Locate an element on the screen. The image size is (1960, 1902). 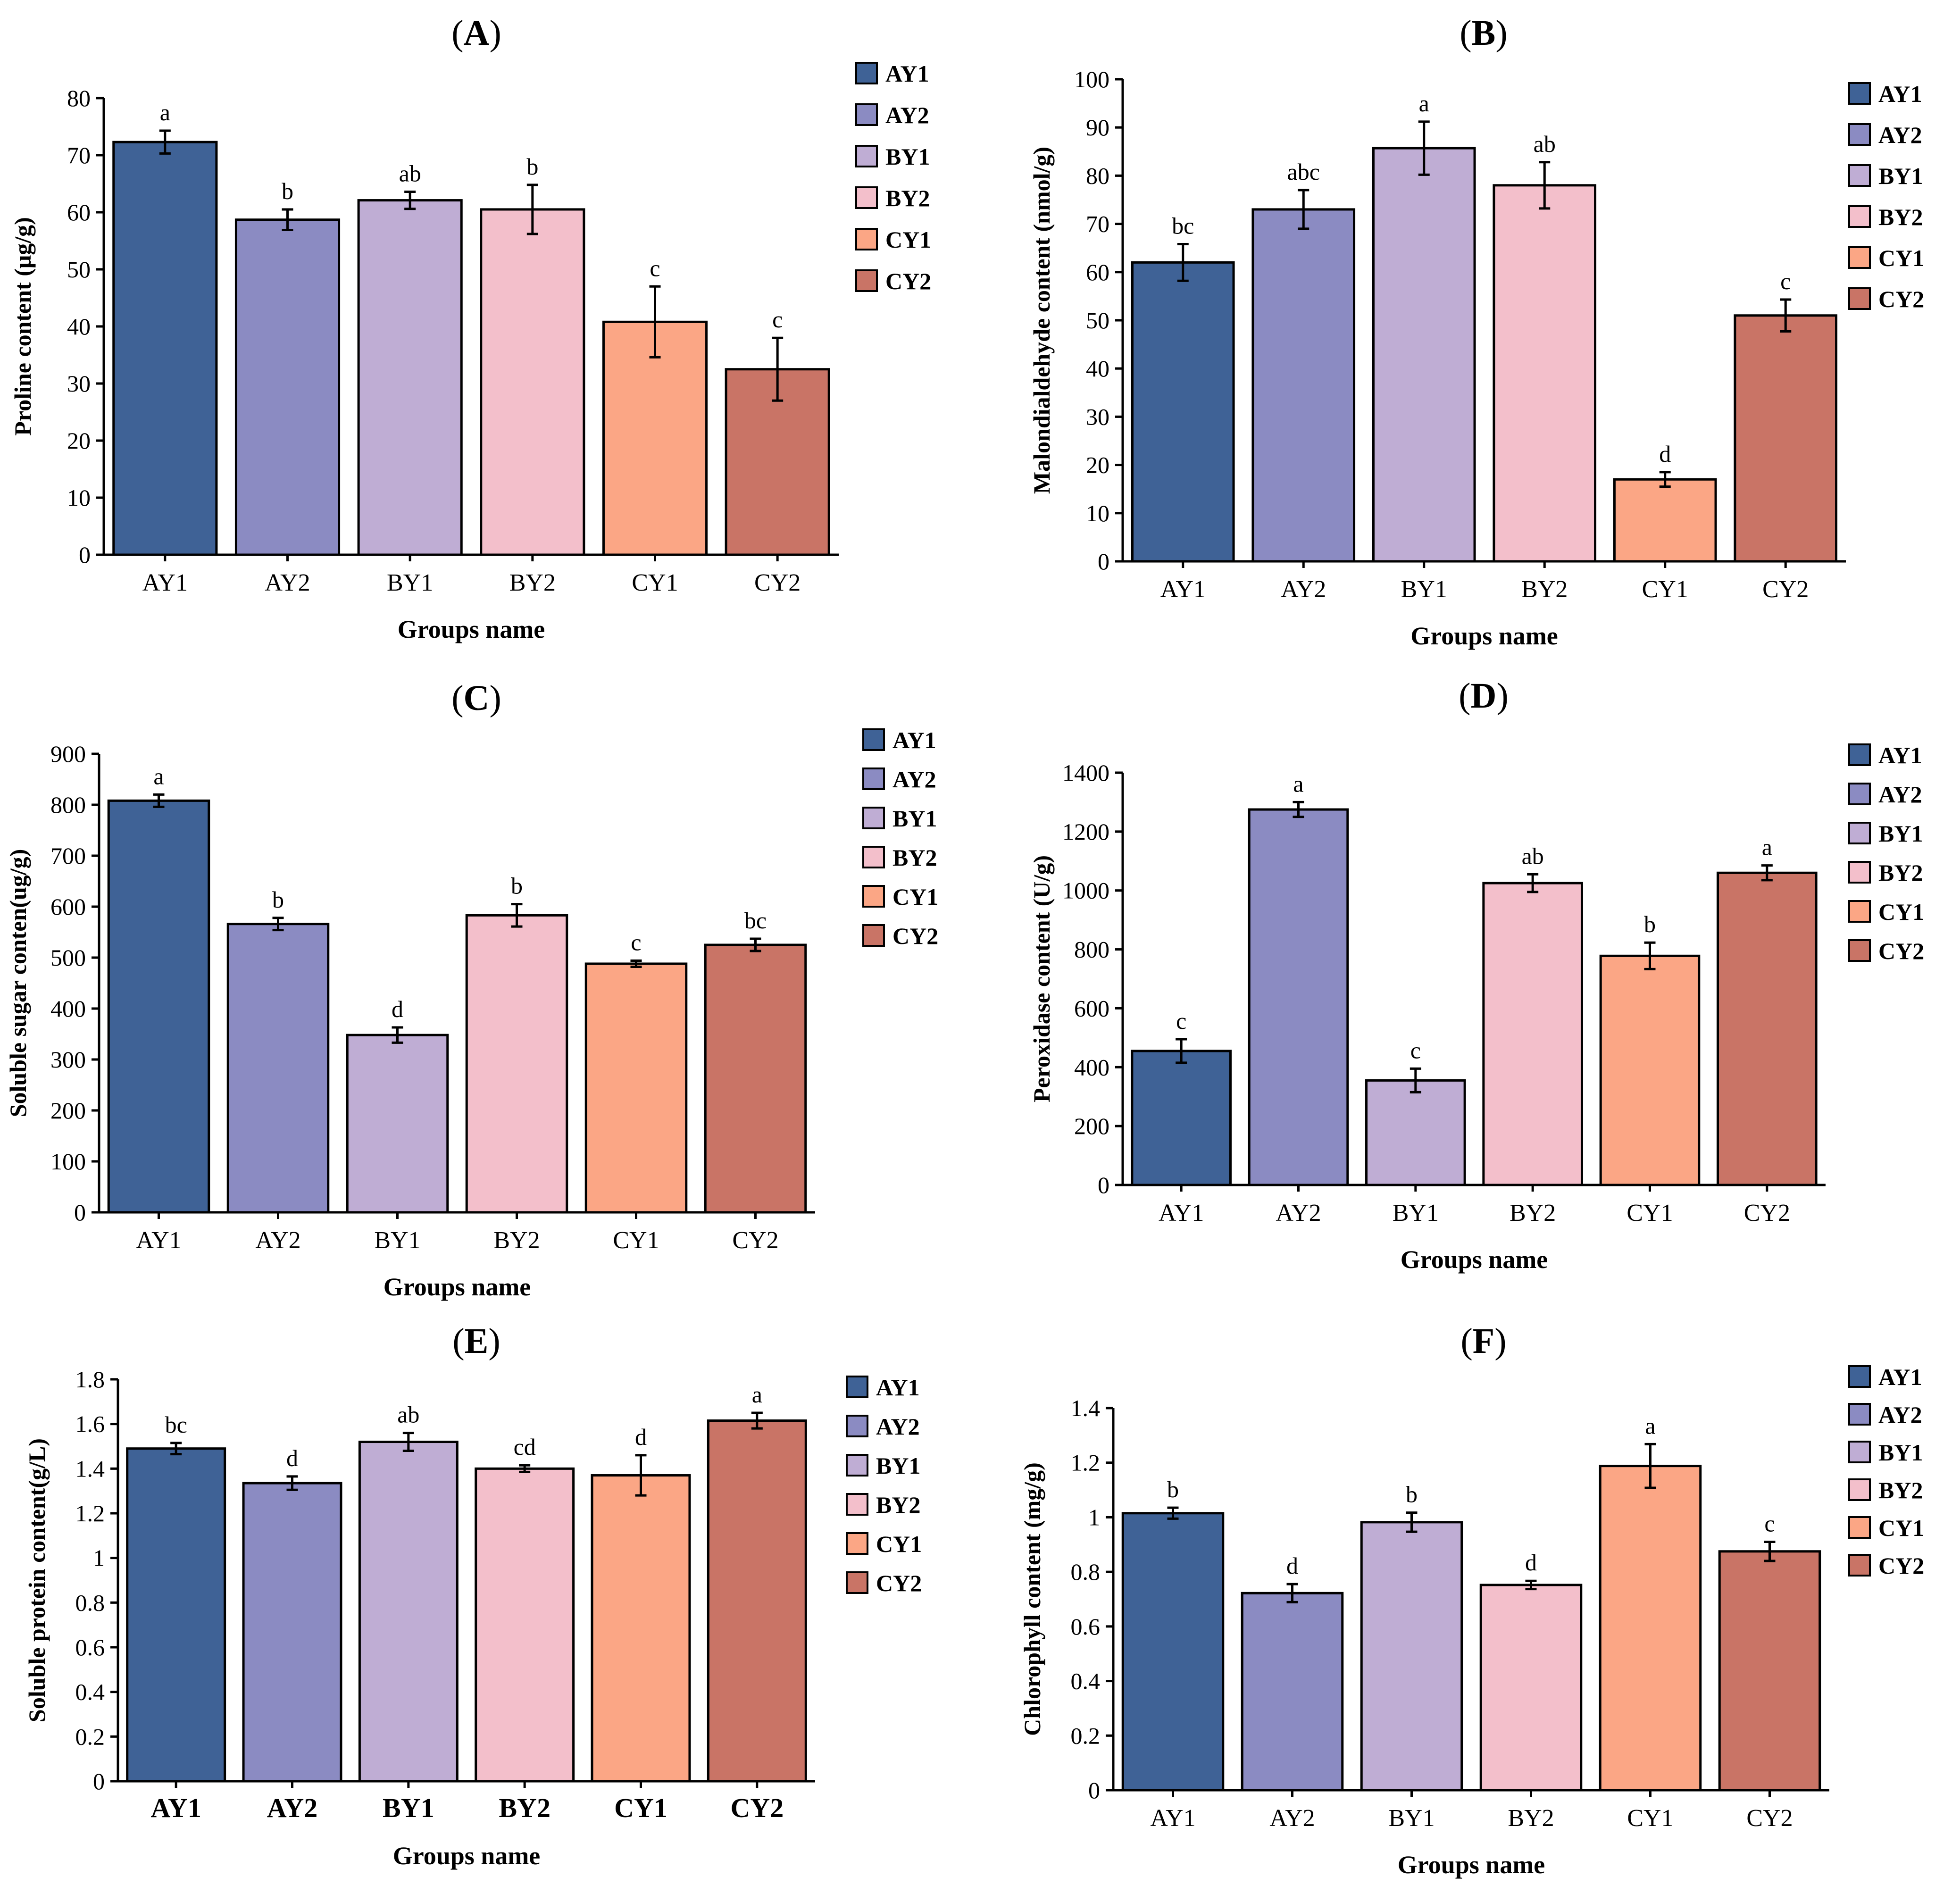
panel-title-letter: E is located at coordinates (477, 1341).